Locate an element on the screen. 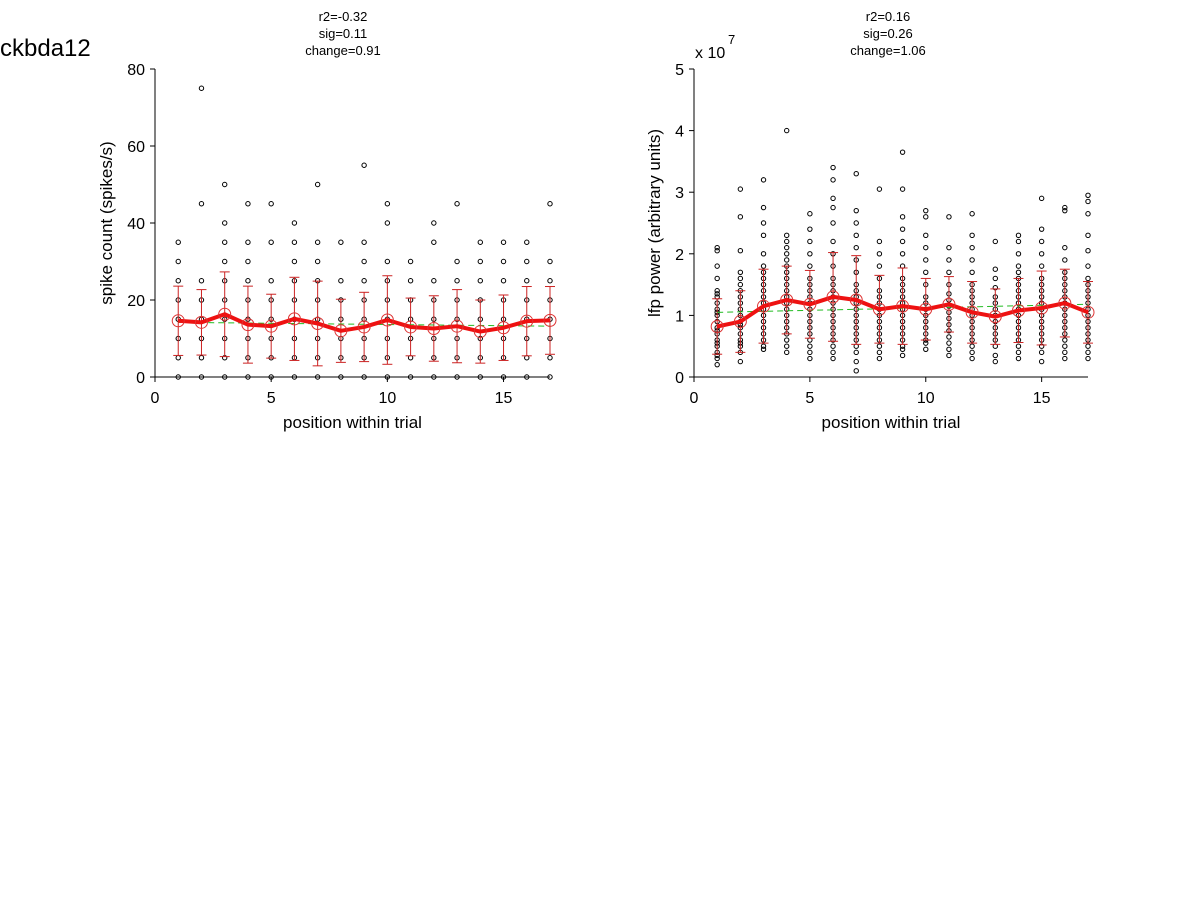 The image size is (1200, 901). spike-count-y-tick-label: 60 is located at coordinates (136, 147).